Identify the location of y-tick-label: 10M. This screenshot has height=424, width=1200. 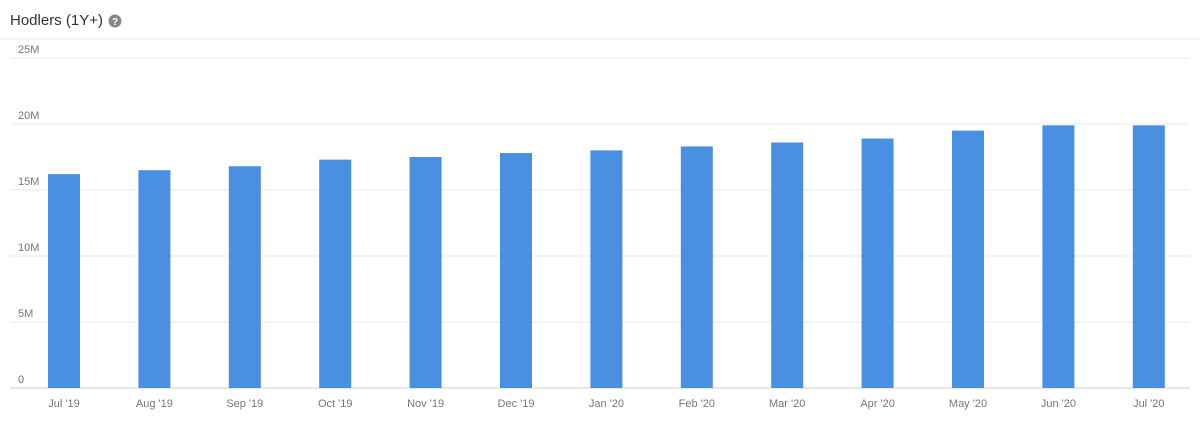
(28, 248).